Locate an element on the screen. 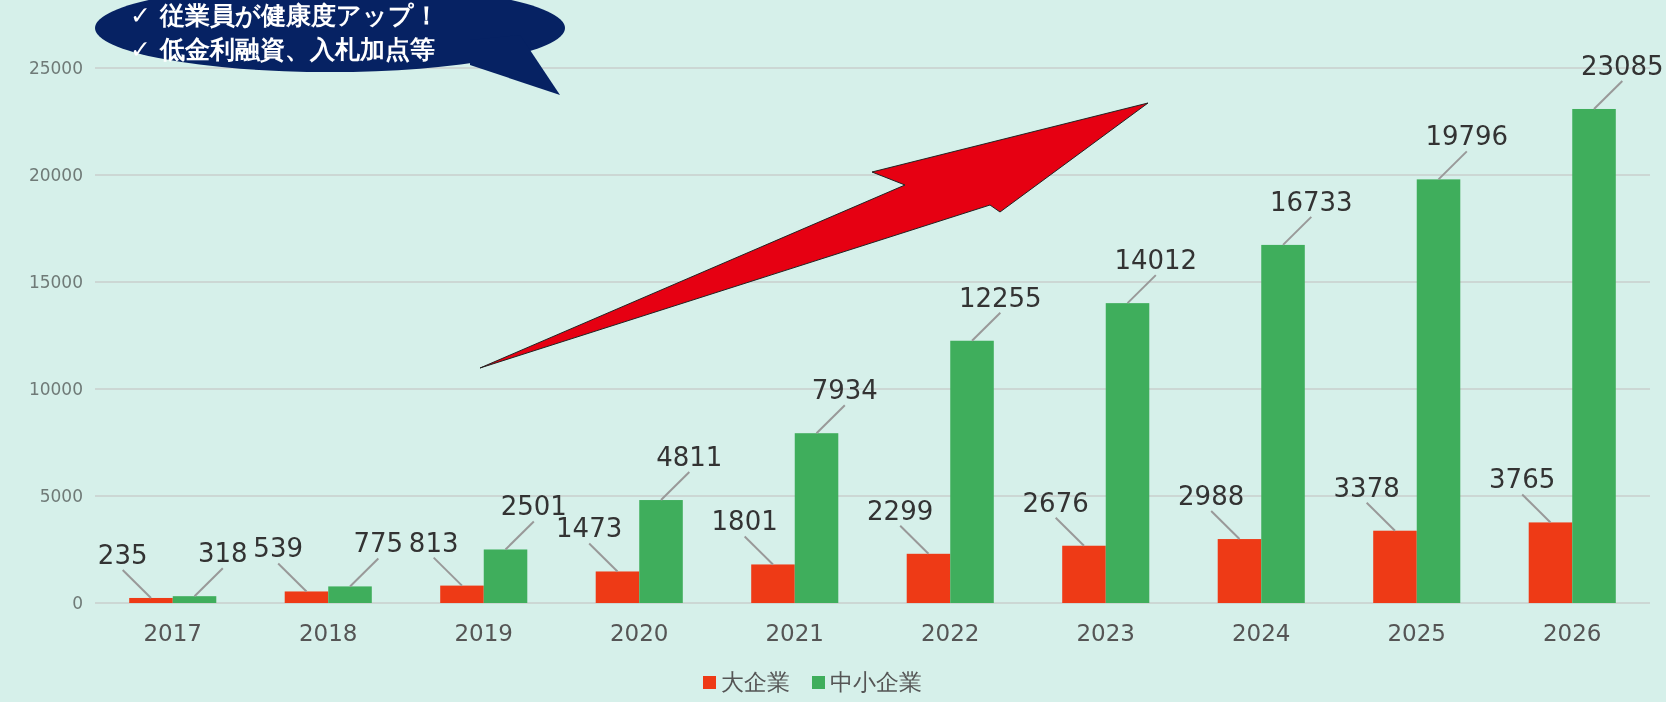 The width and height of the screenshot is (1666, 702). x-tick-label: 2025 is located at coordinates (1417, 633).